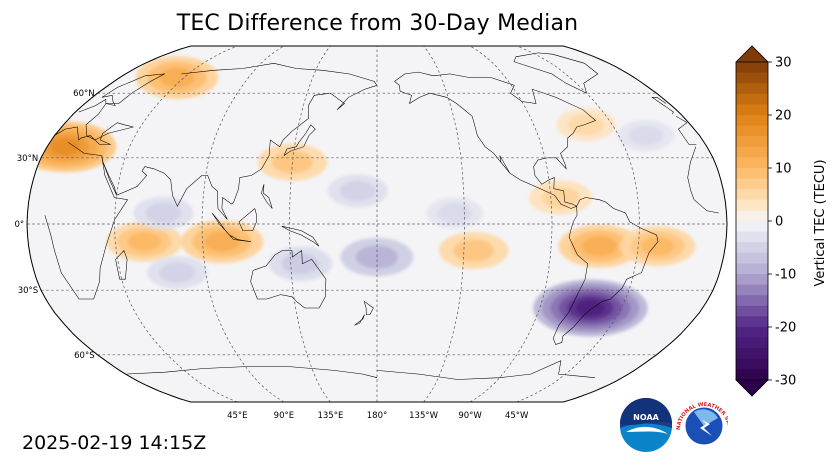 This screenshot has width=835, height=470. I want to click on colorbar-tick-label: -10, so click(785, 275).